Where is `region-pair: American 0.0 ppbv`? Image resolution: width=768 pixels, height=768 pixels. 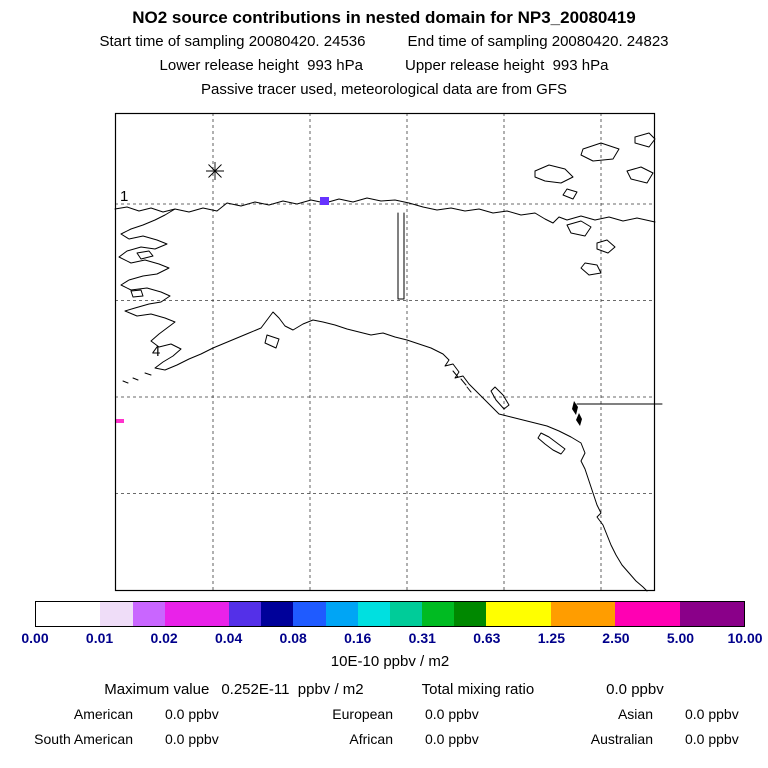
region-pair: American 0.0 ppbv is located at coordinates (124, 714).